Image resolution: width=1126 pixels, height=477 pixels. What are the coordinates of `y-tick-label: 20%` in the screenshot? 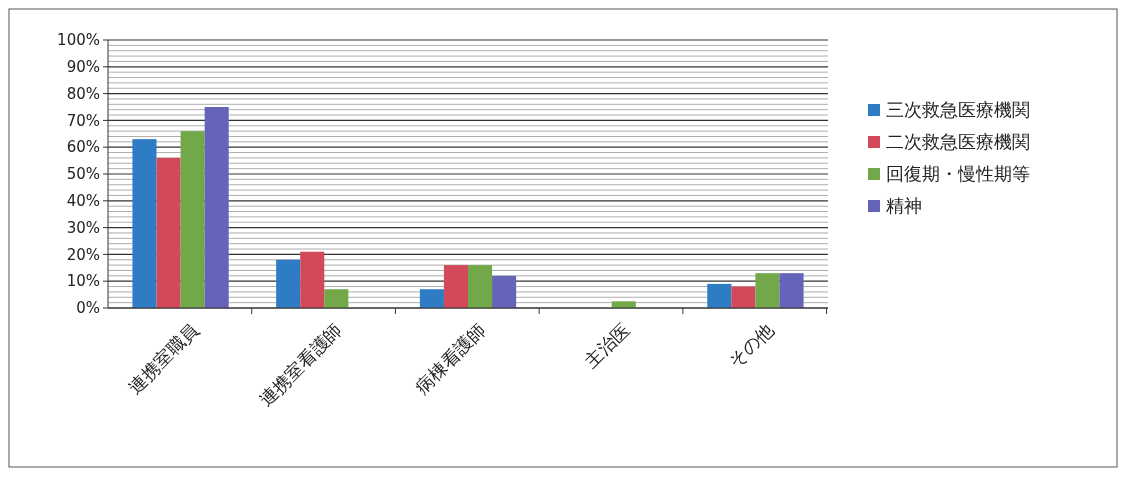 It's located at (83, 254).